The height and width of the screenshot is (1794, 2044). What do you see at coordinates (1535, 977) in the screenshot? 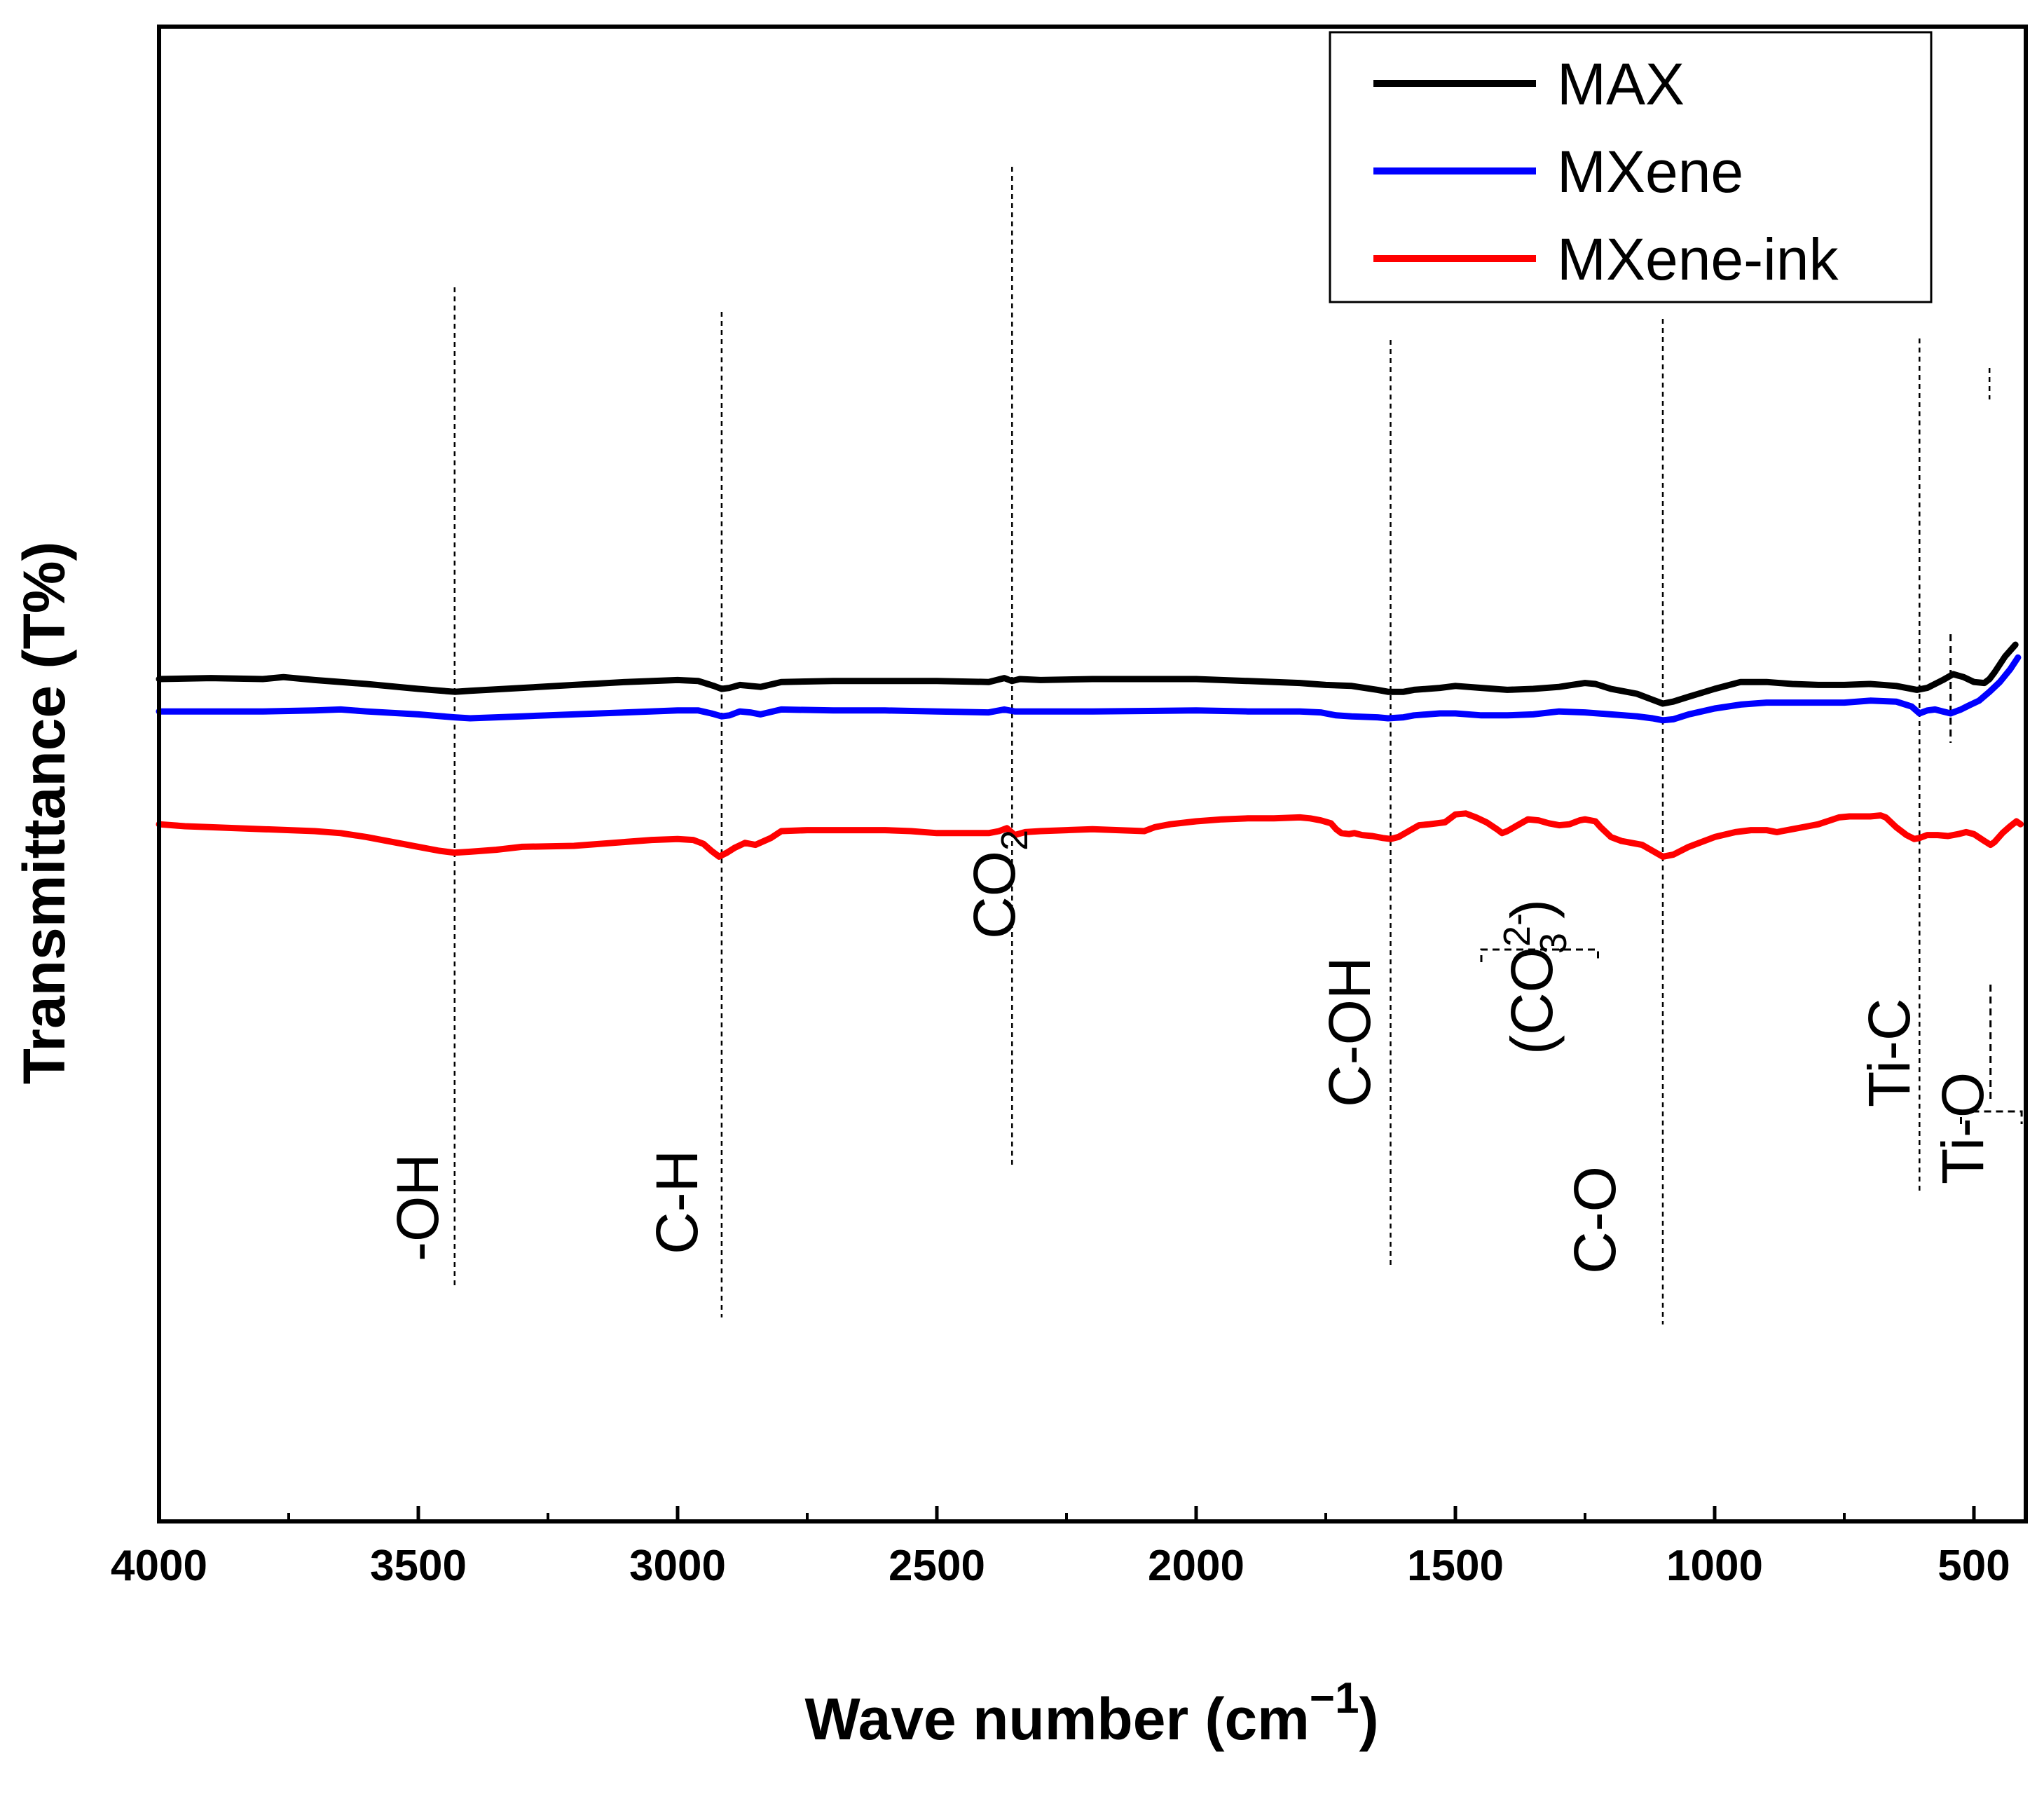
I see `annotation-label: (CO2-3)` at bounding box center [1535, 977].